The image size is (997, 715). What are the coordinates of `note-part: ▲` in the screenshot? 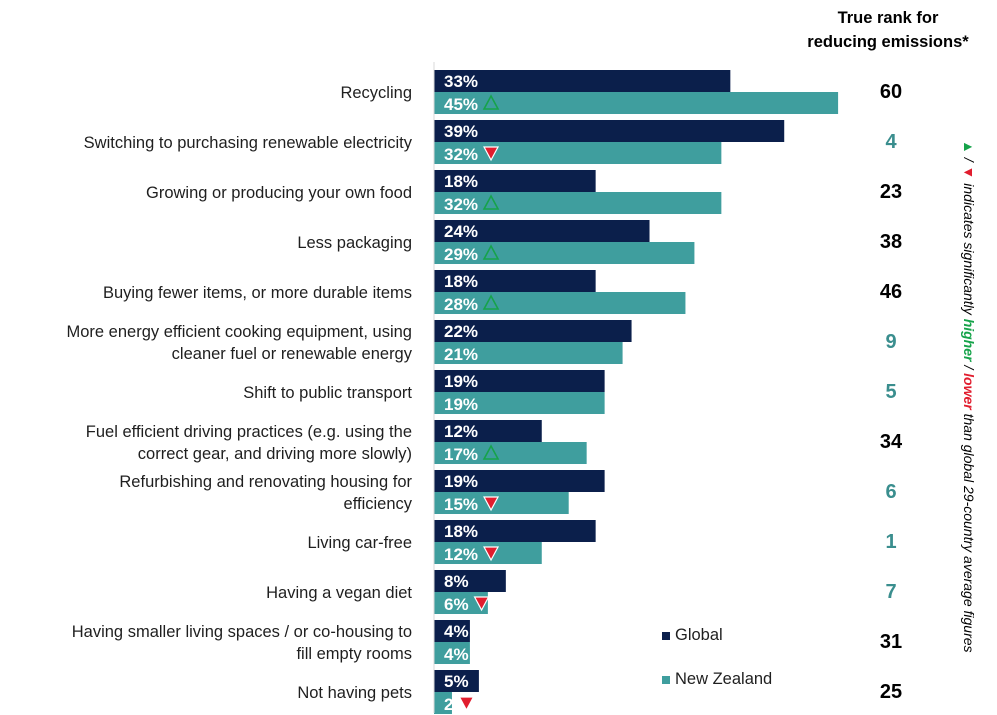 It's located at (969, 147).